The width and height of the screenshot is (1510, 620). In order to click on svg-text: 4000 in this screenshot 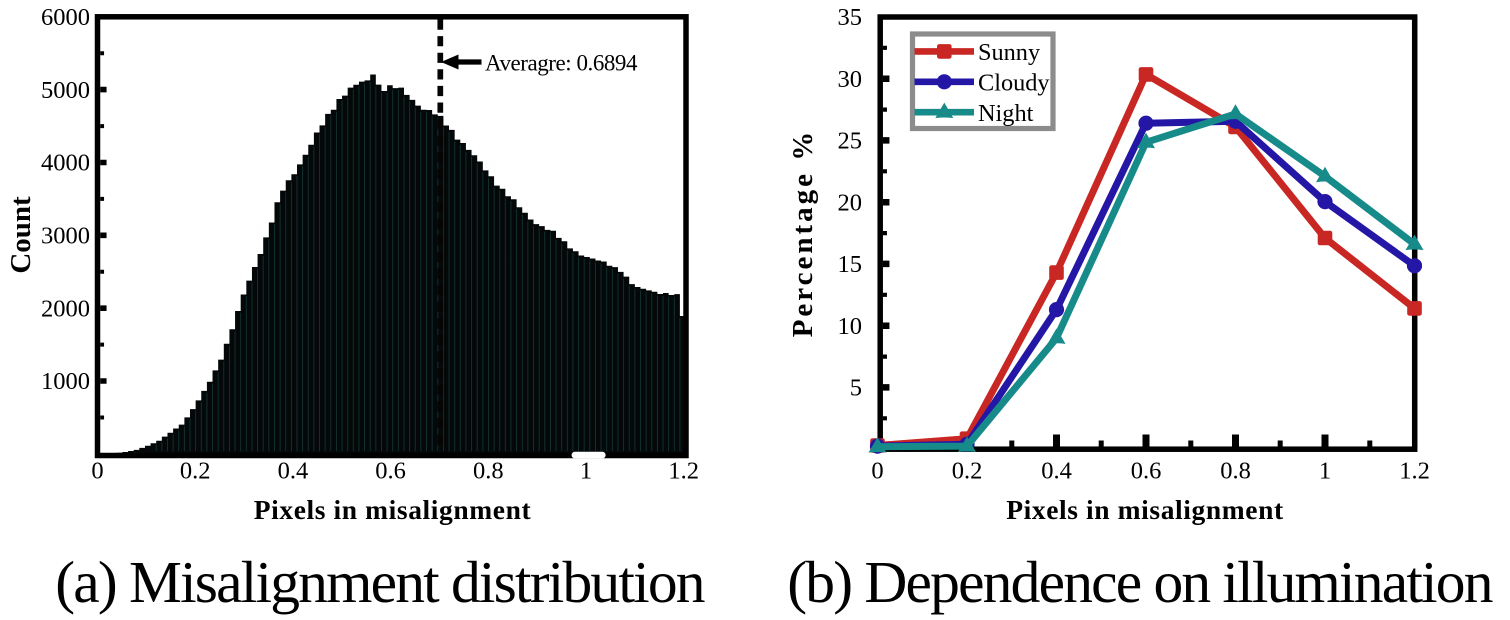, I will do `click(65, 163)`.